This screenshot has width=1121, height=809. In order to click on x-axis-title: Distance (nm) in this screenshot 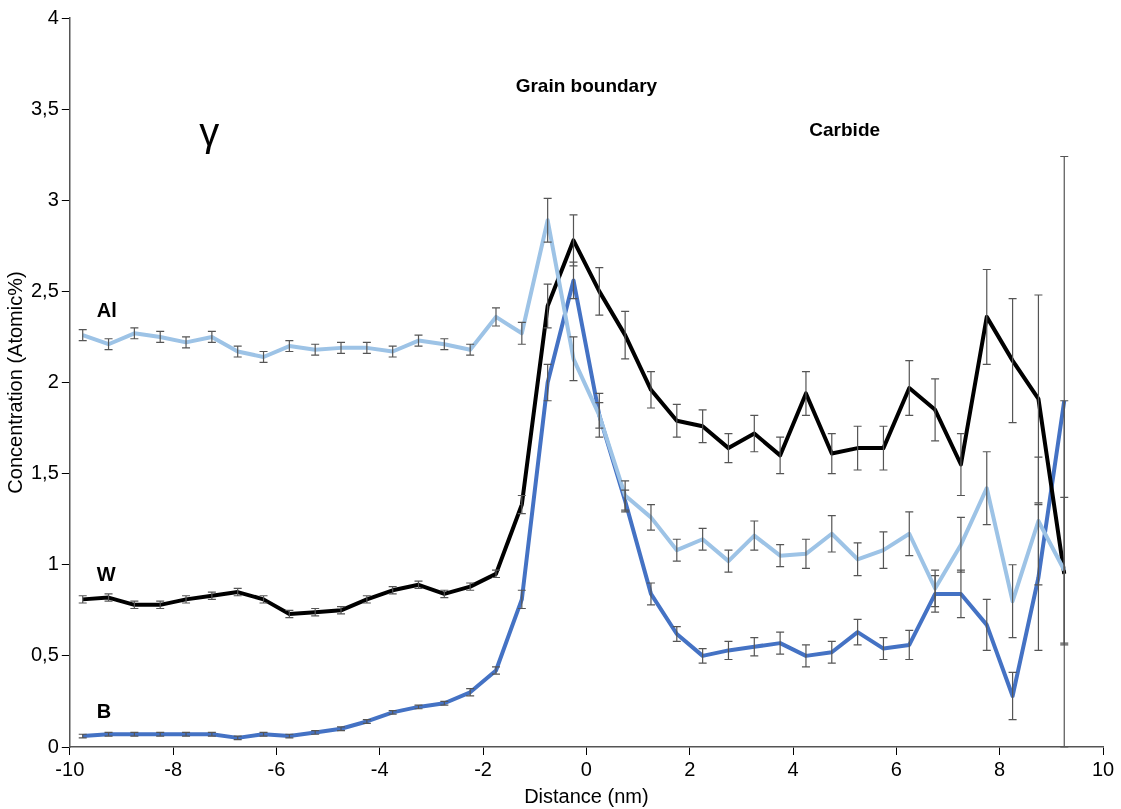, I will do `click(586, 795)`.